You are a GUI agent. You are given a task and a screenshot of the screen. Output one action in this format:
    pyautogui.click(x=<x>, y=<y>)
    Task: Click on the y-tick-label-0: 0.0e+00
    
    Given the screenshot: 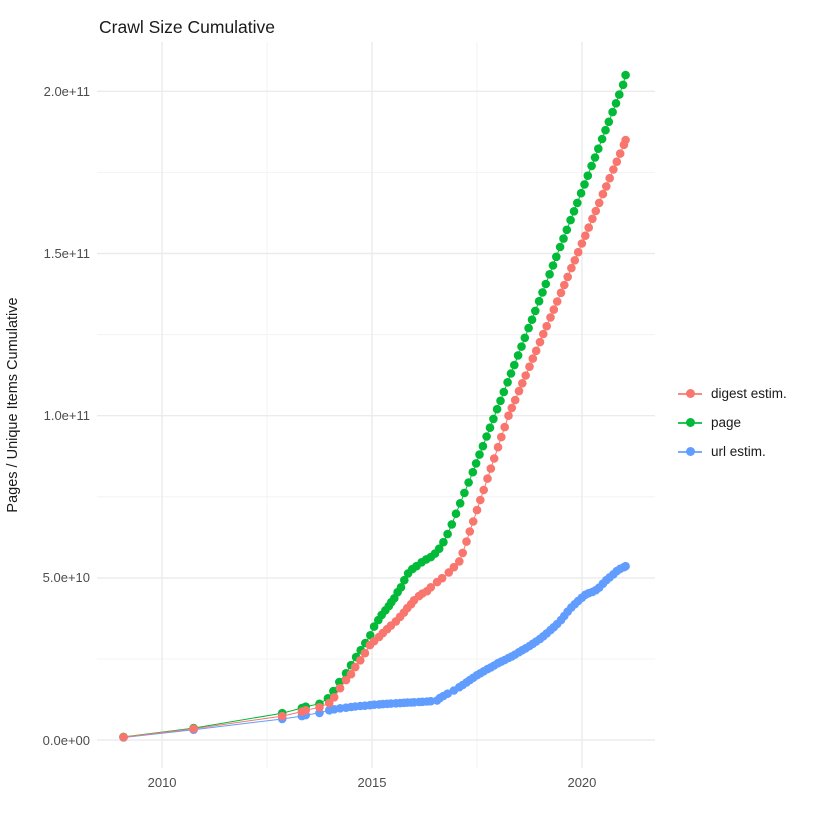 What is the action you would take?
    pyautogui.click(x=66, y=740)
    